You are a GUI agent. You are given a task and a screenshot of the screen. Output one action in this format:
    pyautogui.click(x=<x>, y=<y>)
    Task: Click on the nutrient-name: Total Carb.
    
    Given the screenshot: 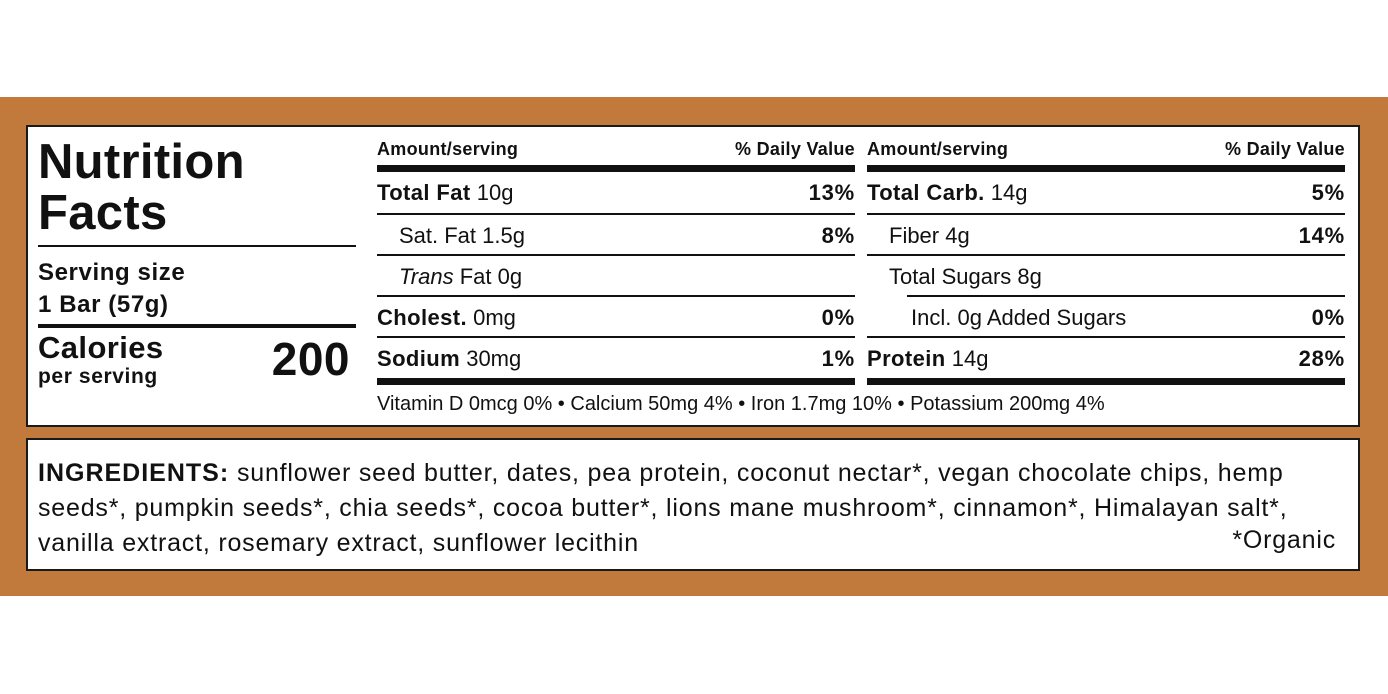 What is the action you would take?
    pyautogui.click(x=926, y=192)
    